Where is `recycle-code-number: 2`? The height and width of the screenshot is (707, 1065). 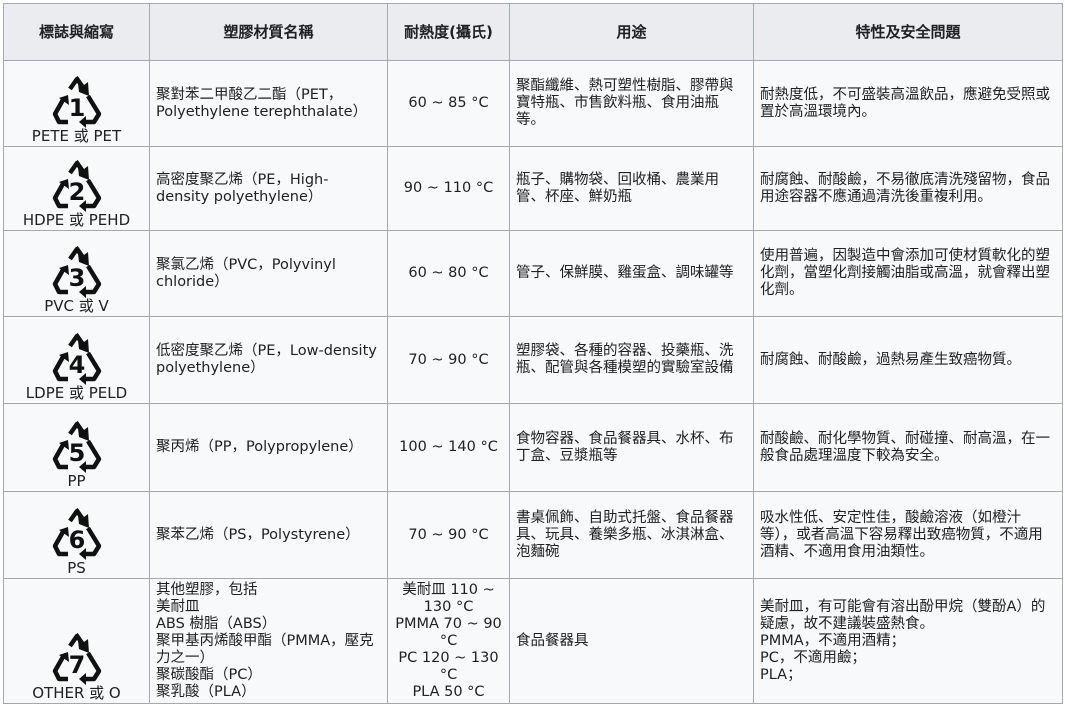
recycle-code-number: 2 is located at coordinates (76, 192).